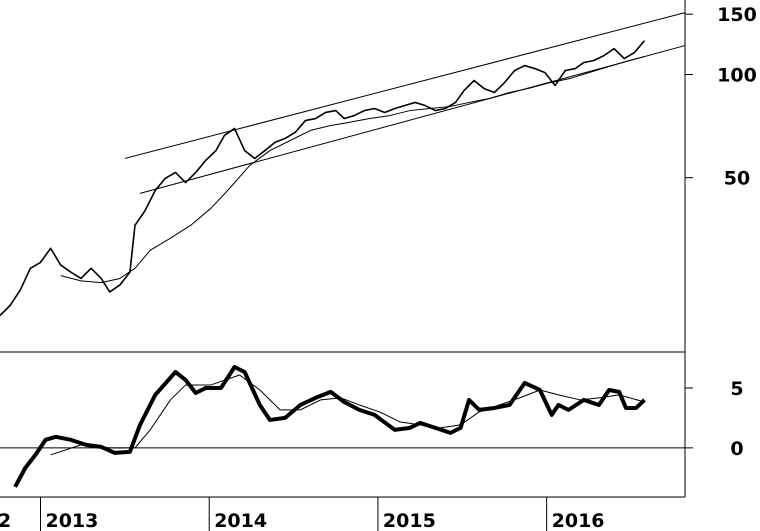  I want to click on x-tick-label: 2, so click(5, 520).